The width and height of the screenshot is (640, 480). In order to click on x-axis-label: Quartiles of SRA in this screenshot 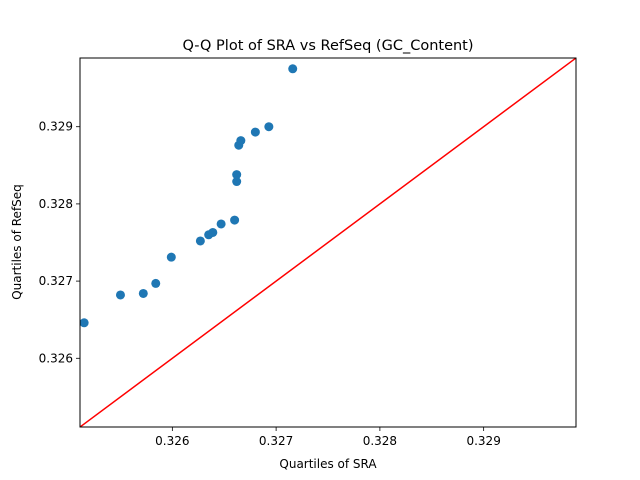, I will do `click(328, 464)`.